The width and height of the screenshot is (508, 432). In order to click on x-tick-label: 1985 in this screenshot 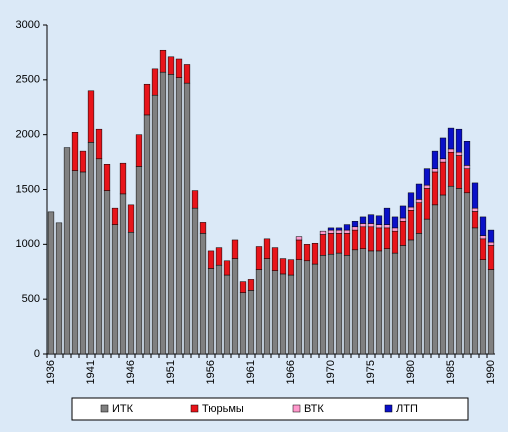, I will do `click(451, 372)`.